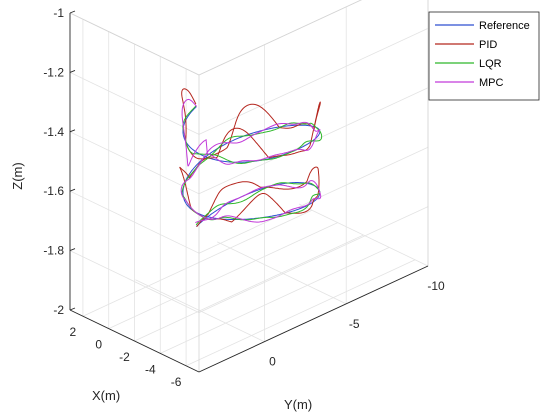  I want to click on z-tick-label: -1.4, so click(53, 132).